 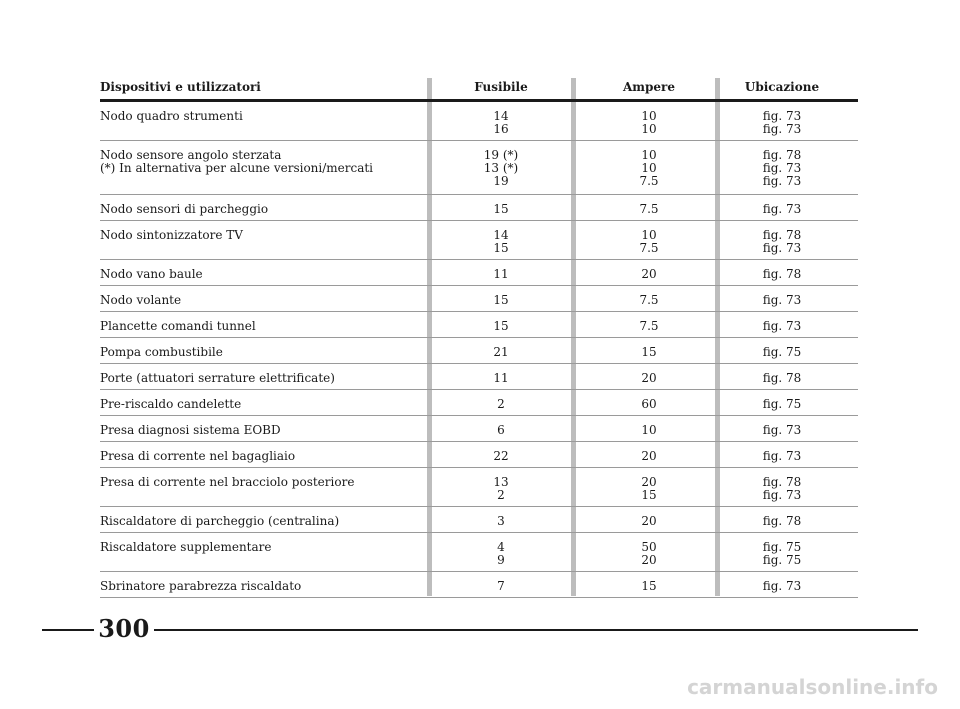 What do you see at coordinates (171, 404) in the screenshot?
I see `device-cell-line: Pre-riscaldo candelette` at bounding box center [171, 404].